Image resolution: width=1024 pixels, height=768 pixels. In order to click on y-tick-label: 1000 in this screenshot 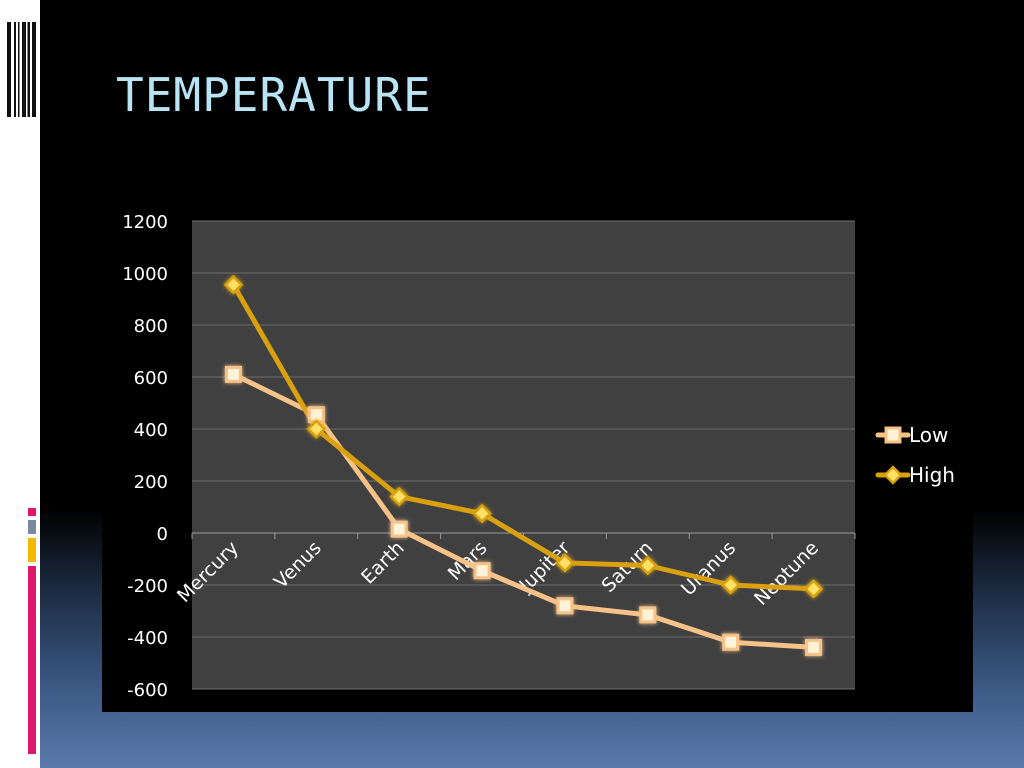, I will do `click(145, 274)`.